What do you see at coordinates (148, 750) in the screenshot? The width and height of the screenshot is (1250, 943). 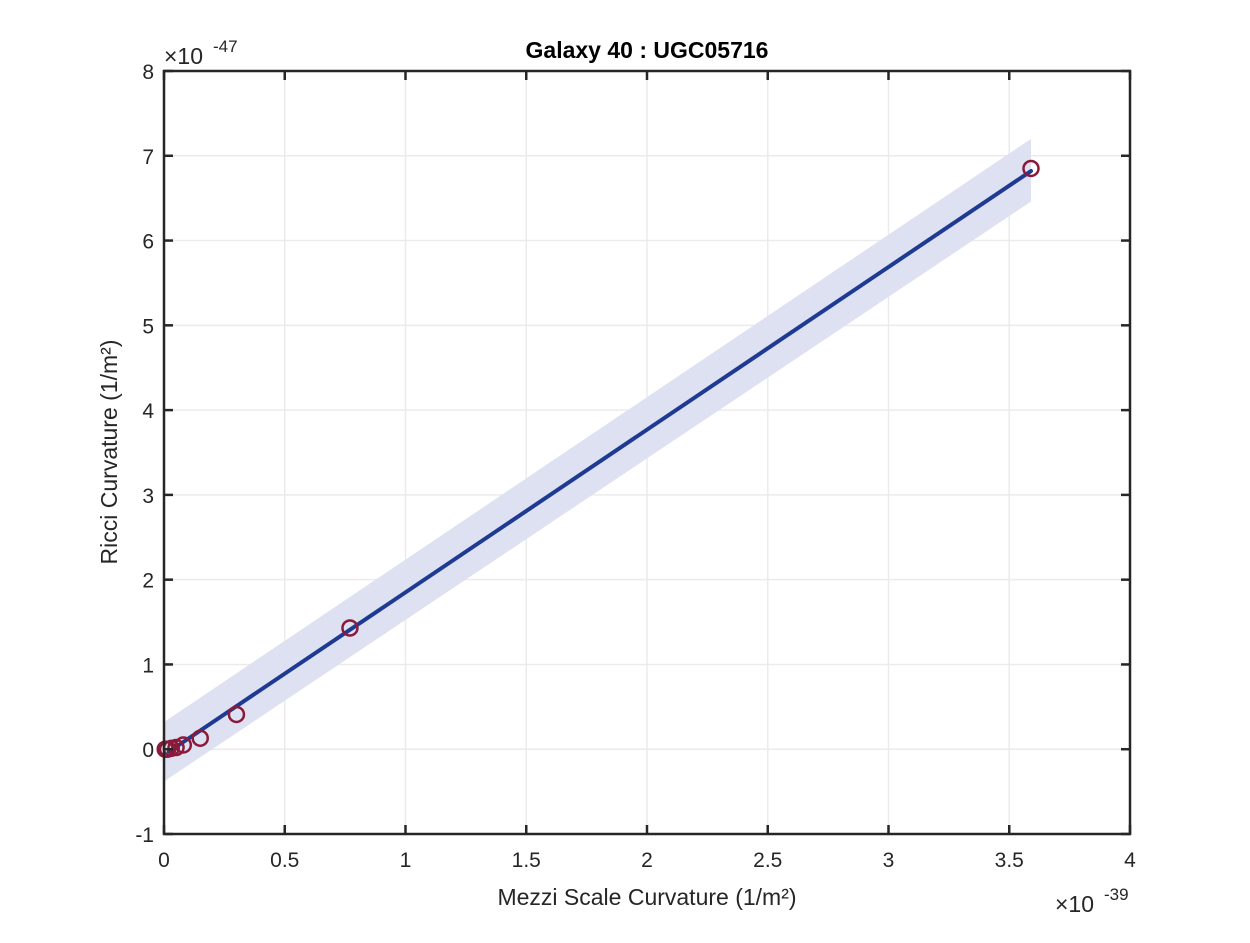 I see `y-tick-label: 0` at bounding box center [148, 750].